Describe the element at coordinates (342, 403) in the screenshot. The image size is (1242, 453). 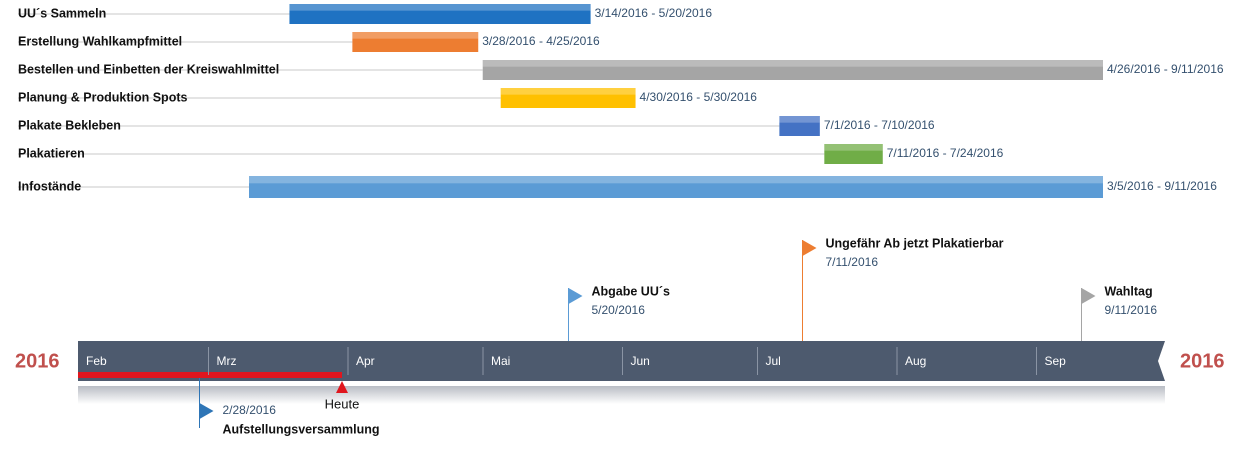
I see `today-label: Heute` at that location.